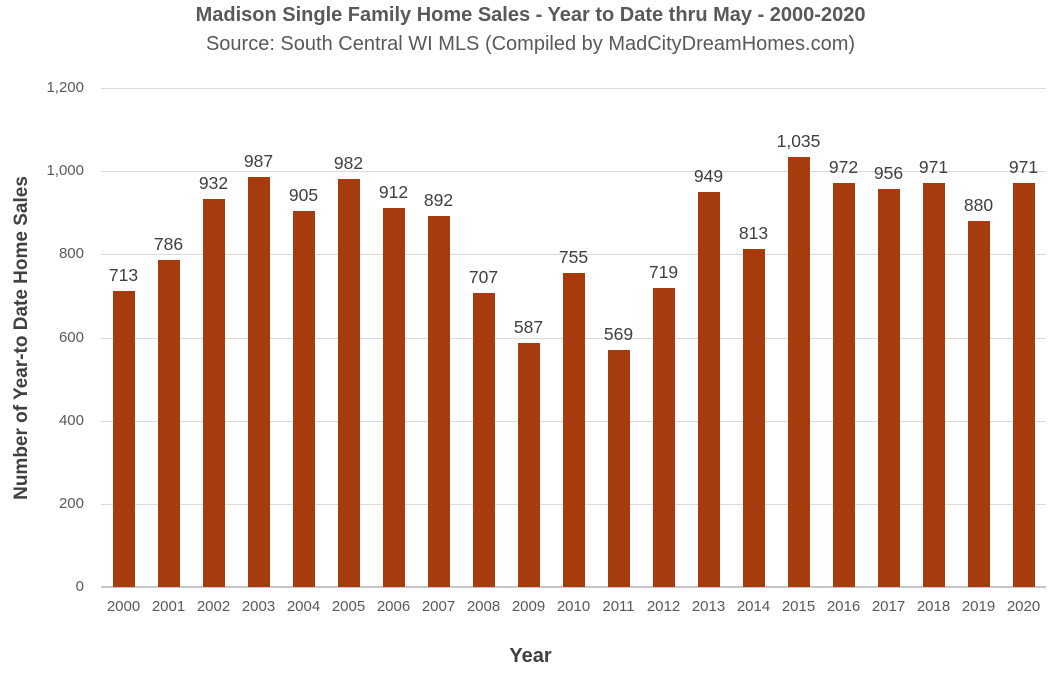  I want to click on bar-2001, so click(168, 423).